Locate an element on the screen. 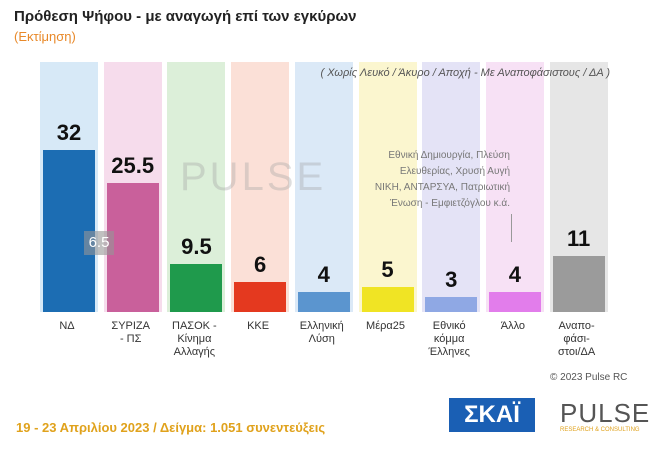 The width and height of the screenshot is (650, 450). source: © 2023 Pulse RC is located at coordinates (589, 377).